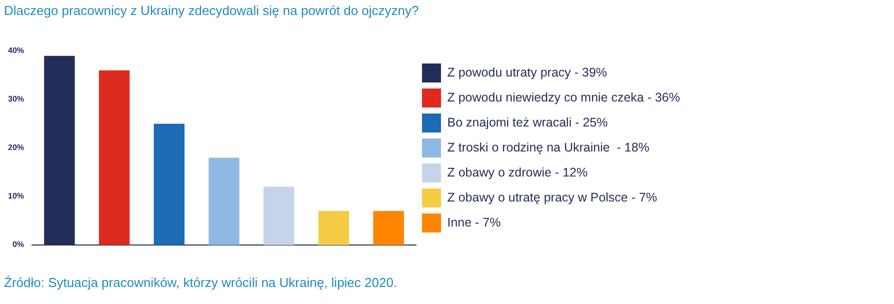 This screenshot has height=304, width=894. I want to click on text: Źródło: Sytuacja pracowników, którzy wrócili na Ukrainę, lipiec 2020., so click(201, 282).